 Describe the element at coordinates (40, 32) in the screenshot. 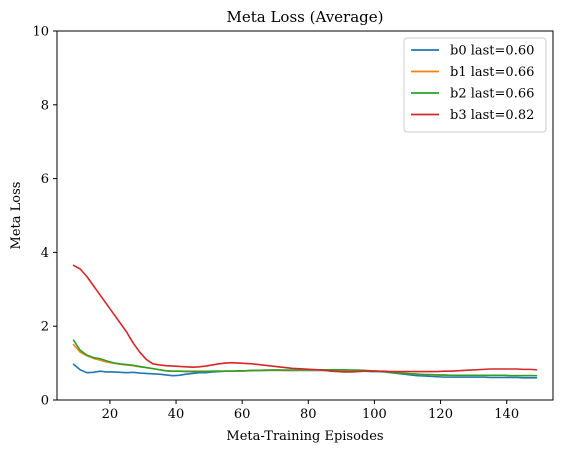

I see `y-tick-label: 10` at that location.